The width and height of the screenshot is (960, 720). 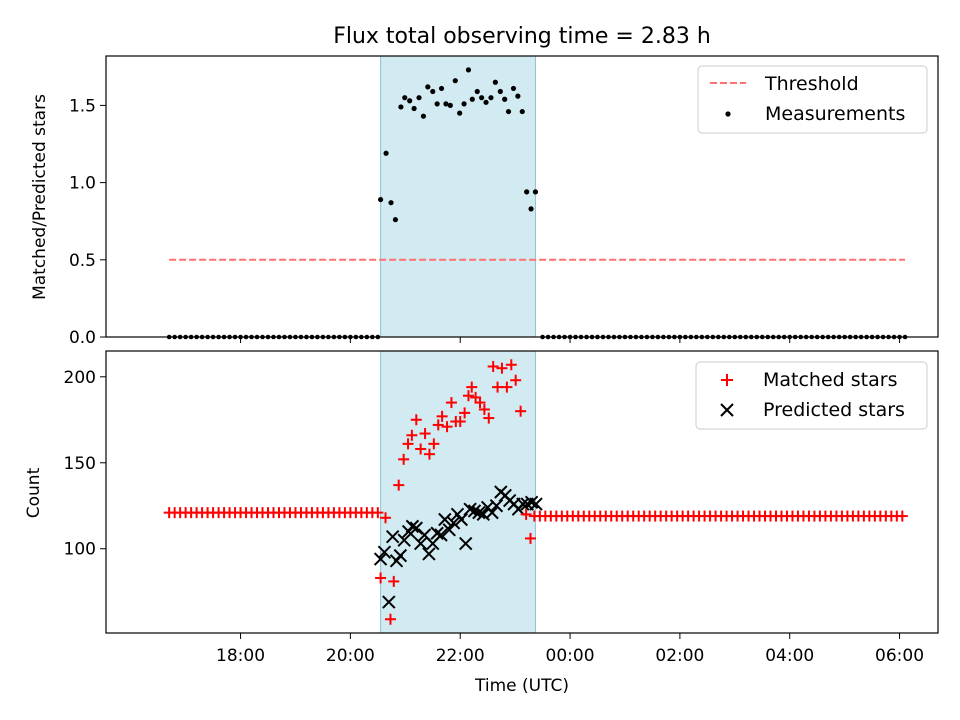 I want to click on x-tick-label: 20:00, so click(x=350, y=656).